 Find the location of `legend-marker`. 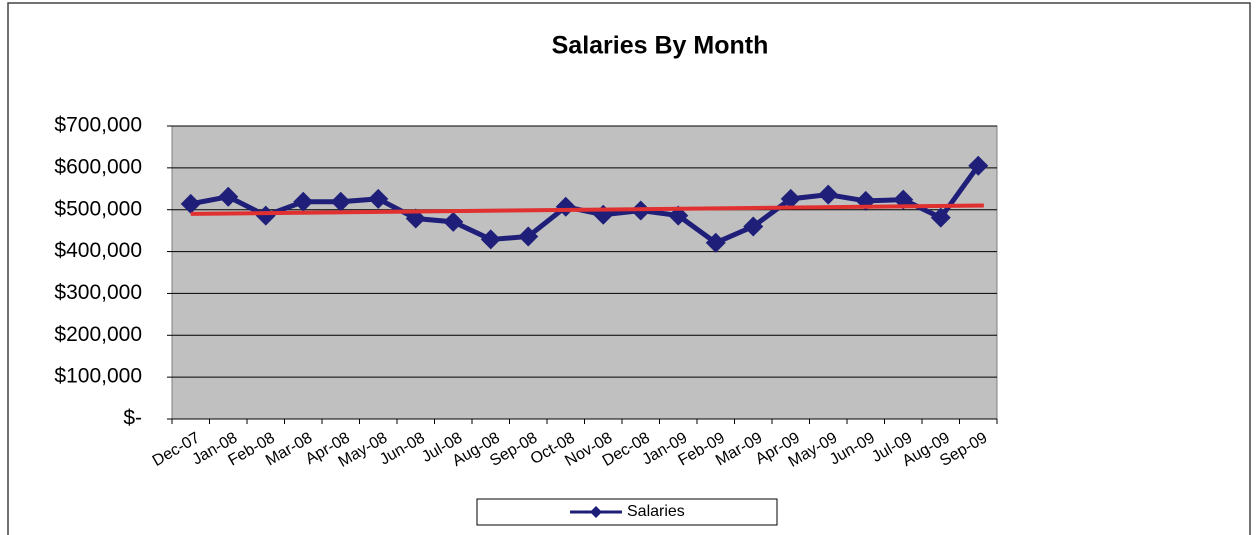

legend-marker is located at coordinates (596, 512).